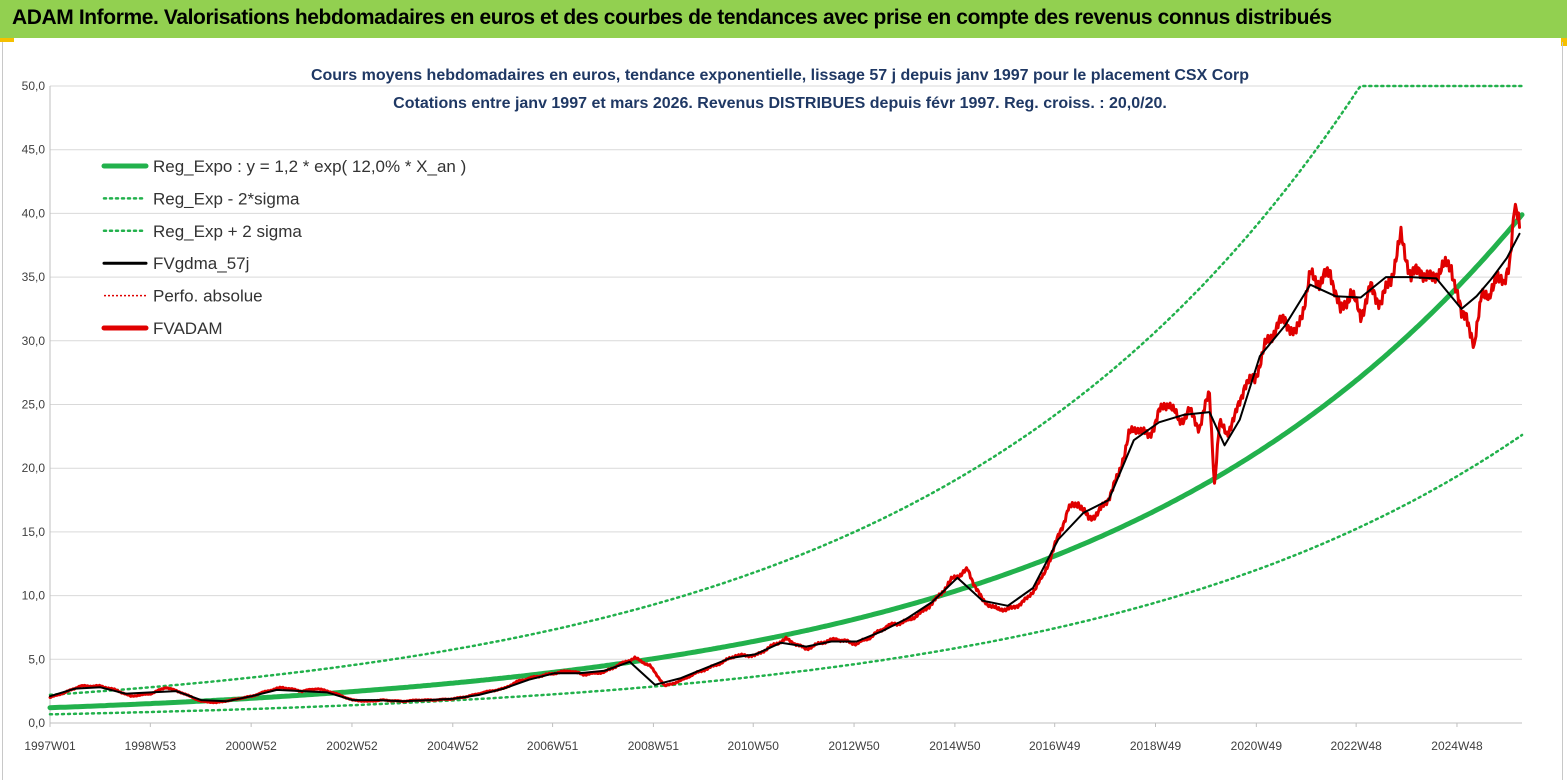  I want to click on x-tick-label: 2016W49, so click(1055, 746).